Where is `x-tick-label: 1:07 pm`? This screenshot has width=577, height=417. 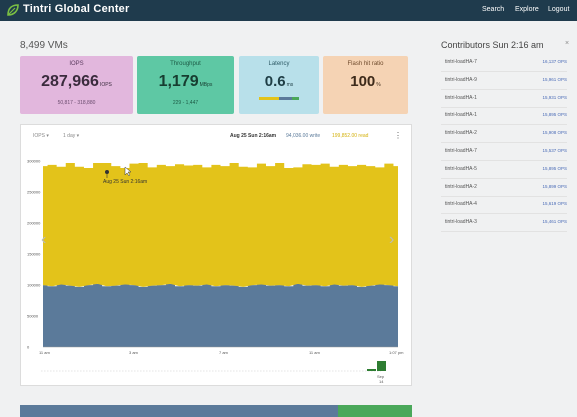 x-tick-label: 1:07 pm is located at coordinates (396, 352).